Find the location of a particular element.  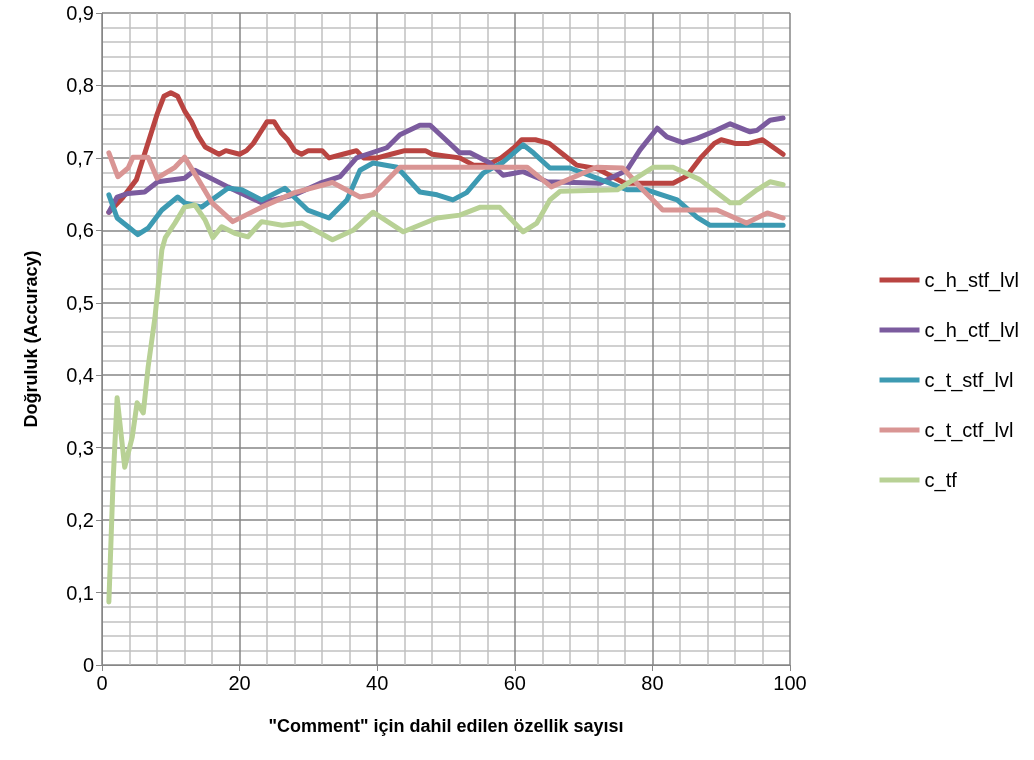

x-tick-label: 0 is located at coordinates (102, 683).